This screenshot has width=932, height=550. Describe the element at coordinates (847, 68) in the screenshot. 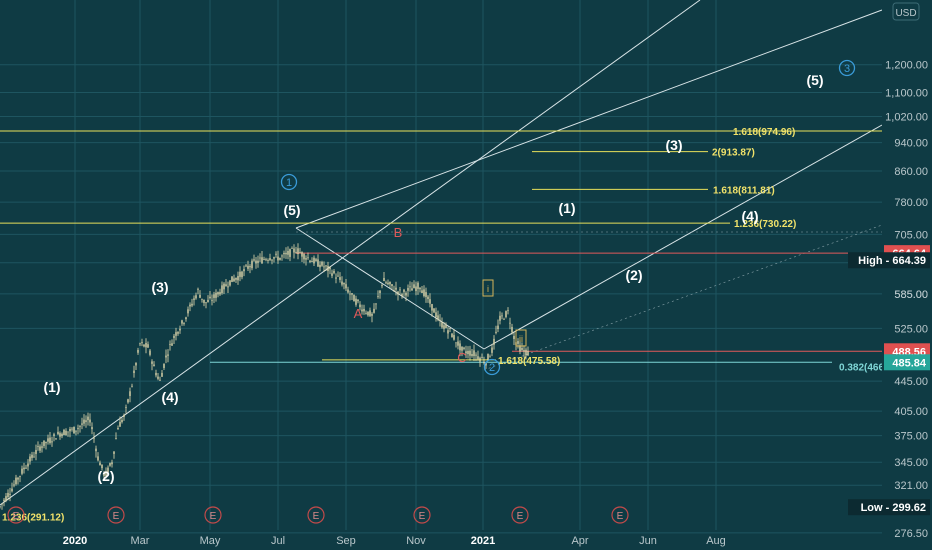

I see `wave-circle` at that location.